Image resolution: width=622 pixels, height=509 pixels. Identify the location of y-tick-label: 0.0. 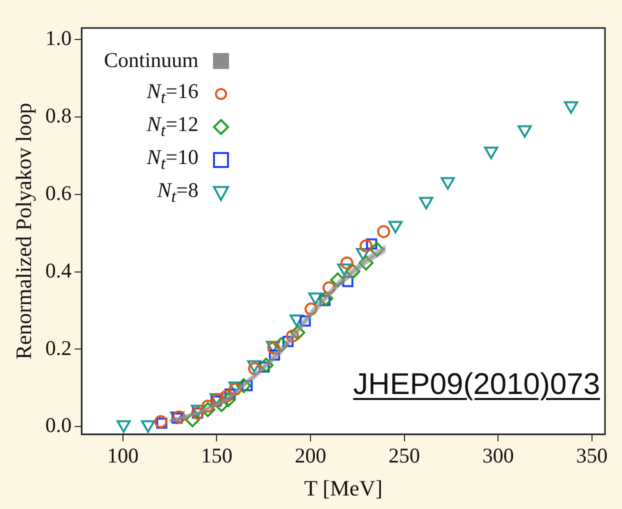
(58, 425).